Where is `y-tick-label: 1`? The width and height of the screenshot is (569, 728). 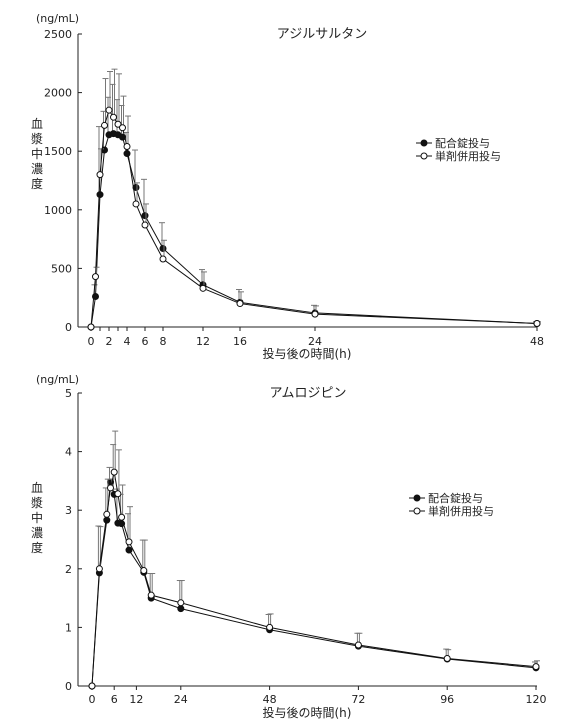 y-tick-label: 1 is located at coordinates (68, 627).